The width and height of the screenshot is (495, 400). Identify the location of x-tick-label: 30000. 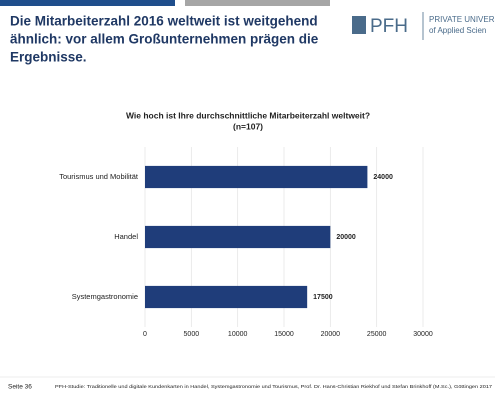
(423, 334).